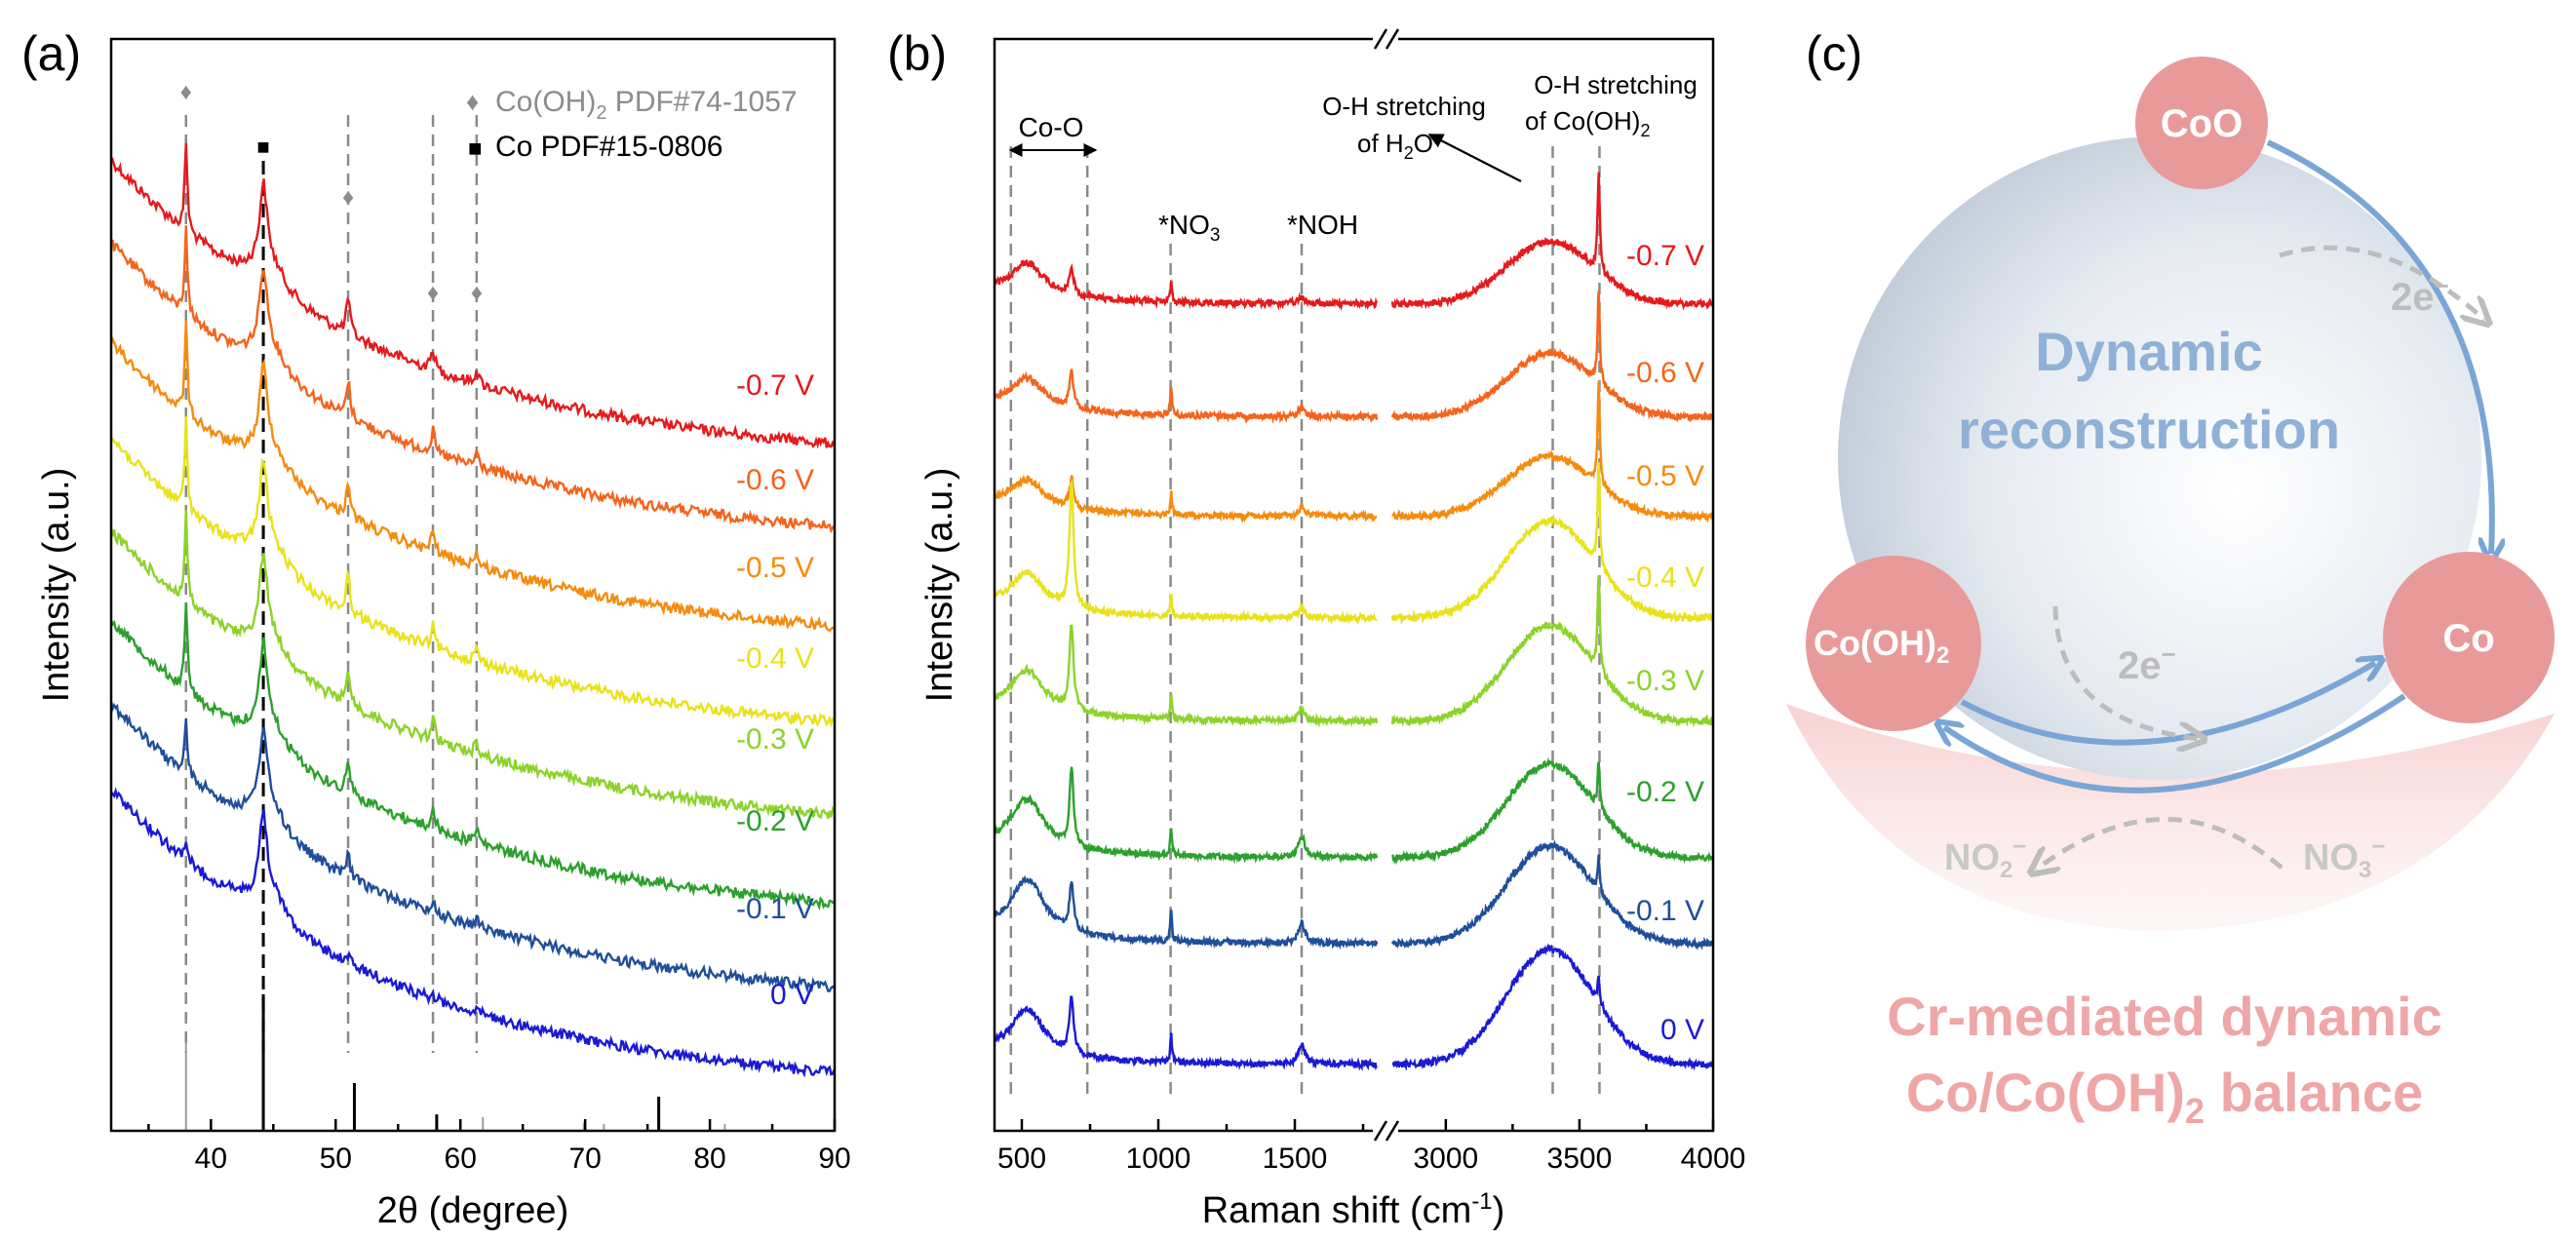 The image size is (2576, 1240). I want to click on no3-label-diagram: NO3−, so click(2344, 858).